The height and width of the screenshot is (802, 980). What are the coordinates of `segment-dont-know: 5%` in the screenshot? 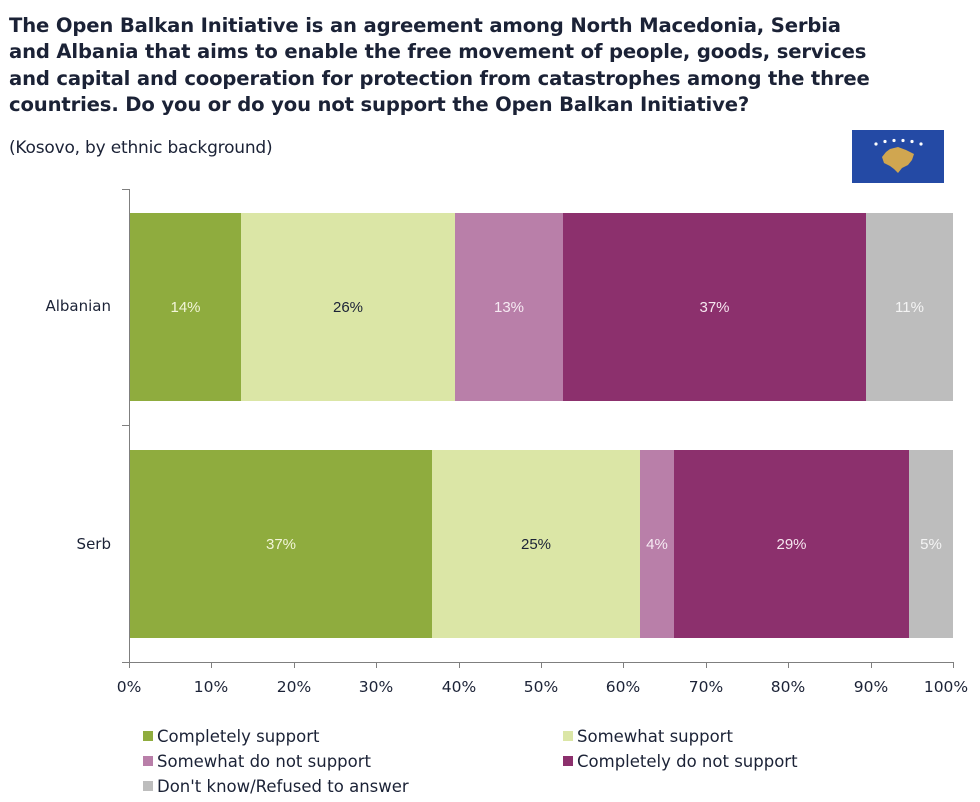 It's located at (931, 544).